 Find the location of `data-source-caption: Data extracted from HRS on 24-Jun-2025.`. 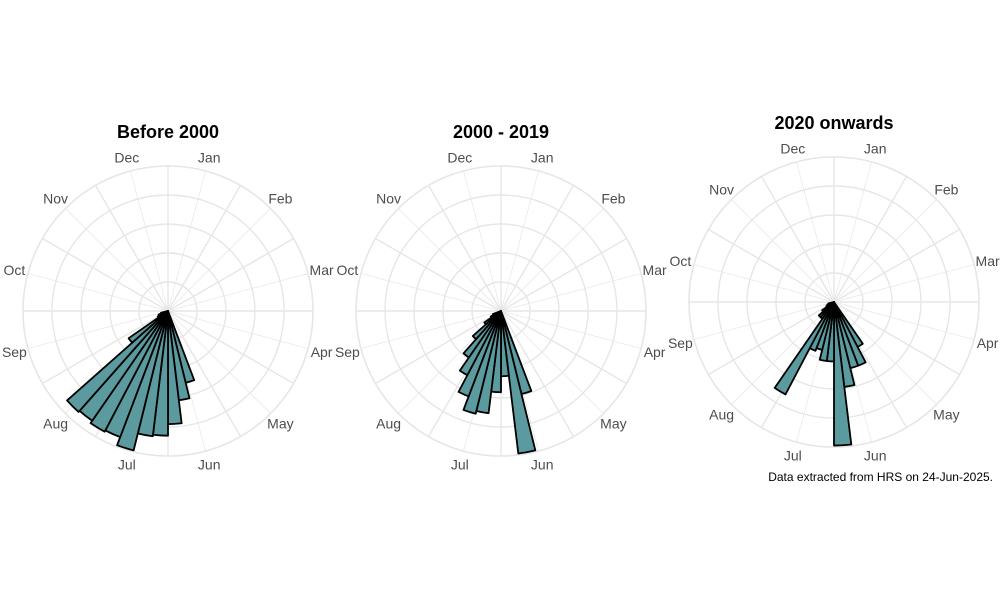

data-source-caption: Data extracted from HRS on 24-Jun-2025. is located at coordinates (880, 477).